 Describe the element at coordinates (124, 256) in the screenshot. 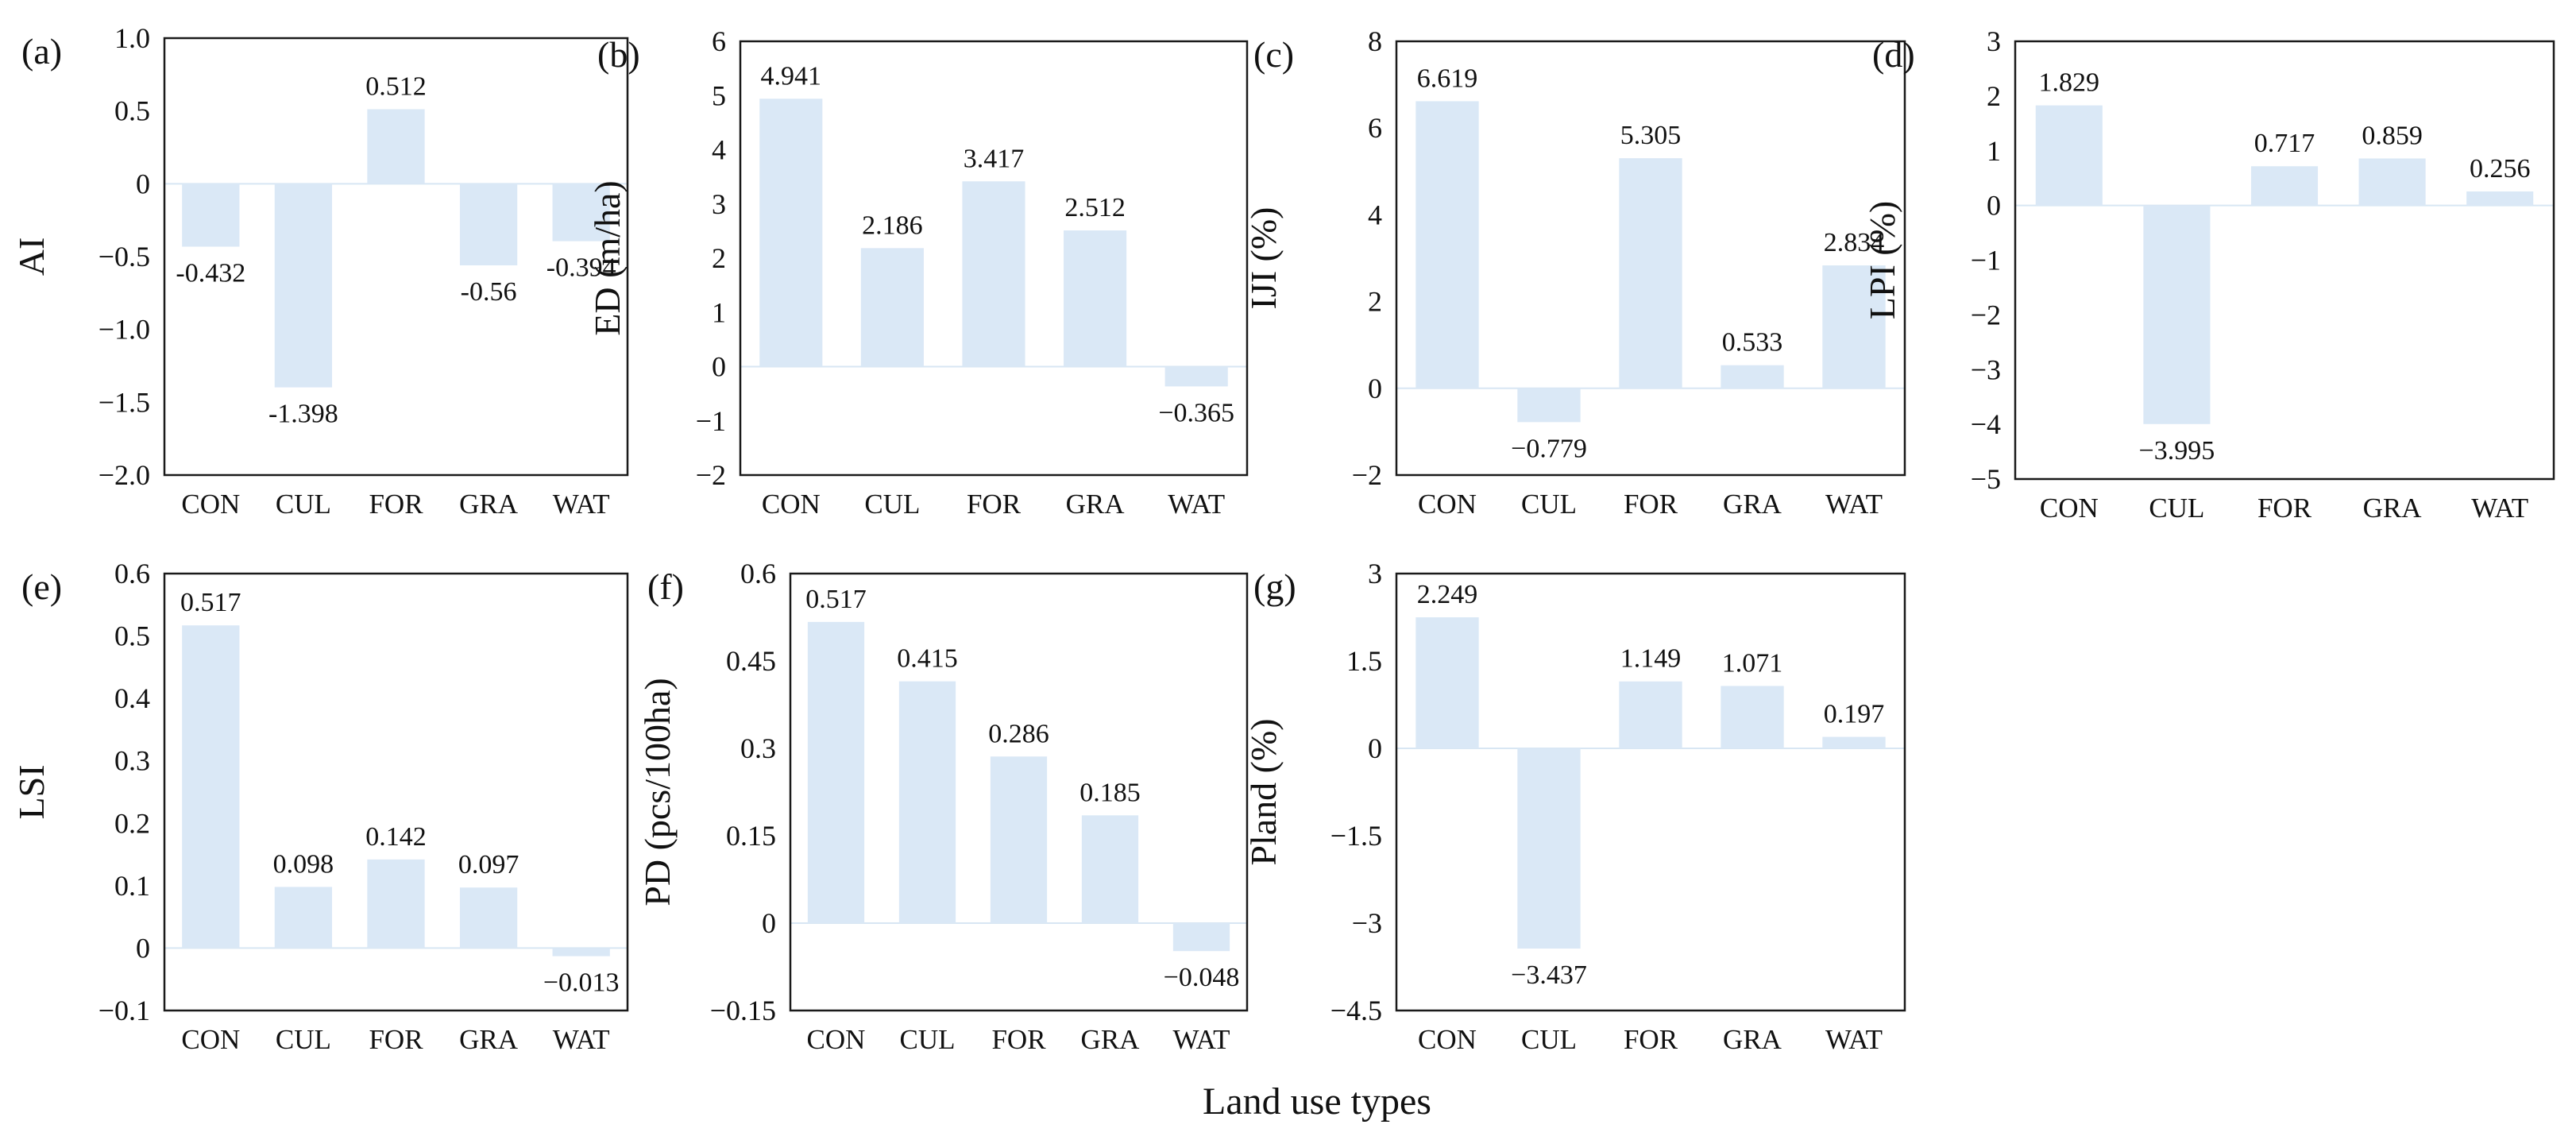

I see `y-tick-label: −0.5` at that location.